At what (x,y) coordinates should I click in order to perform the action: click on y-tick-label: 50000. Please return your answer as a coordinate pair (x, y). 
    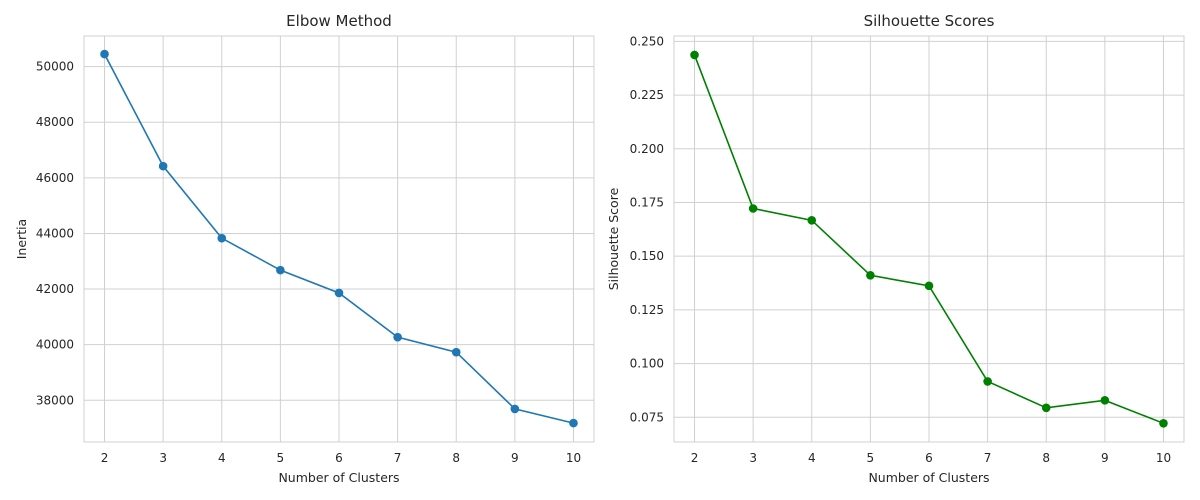
    Looking at the image, I should click on (55, 67).